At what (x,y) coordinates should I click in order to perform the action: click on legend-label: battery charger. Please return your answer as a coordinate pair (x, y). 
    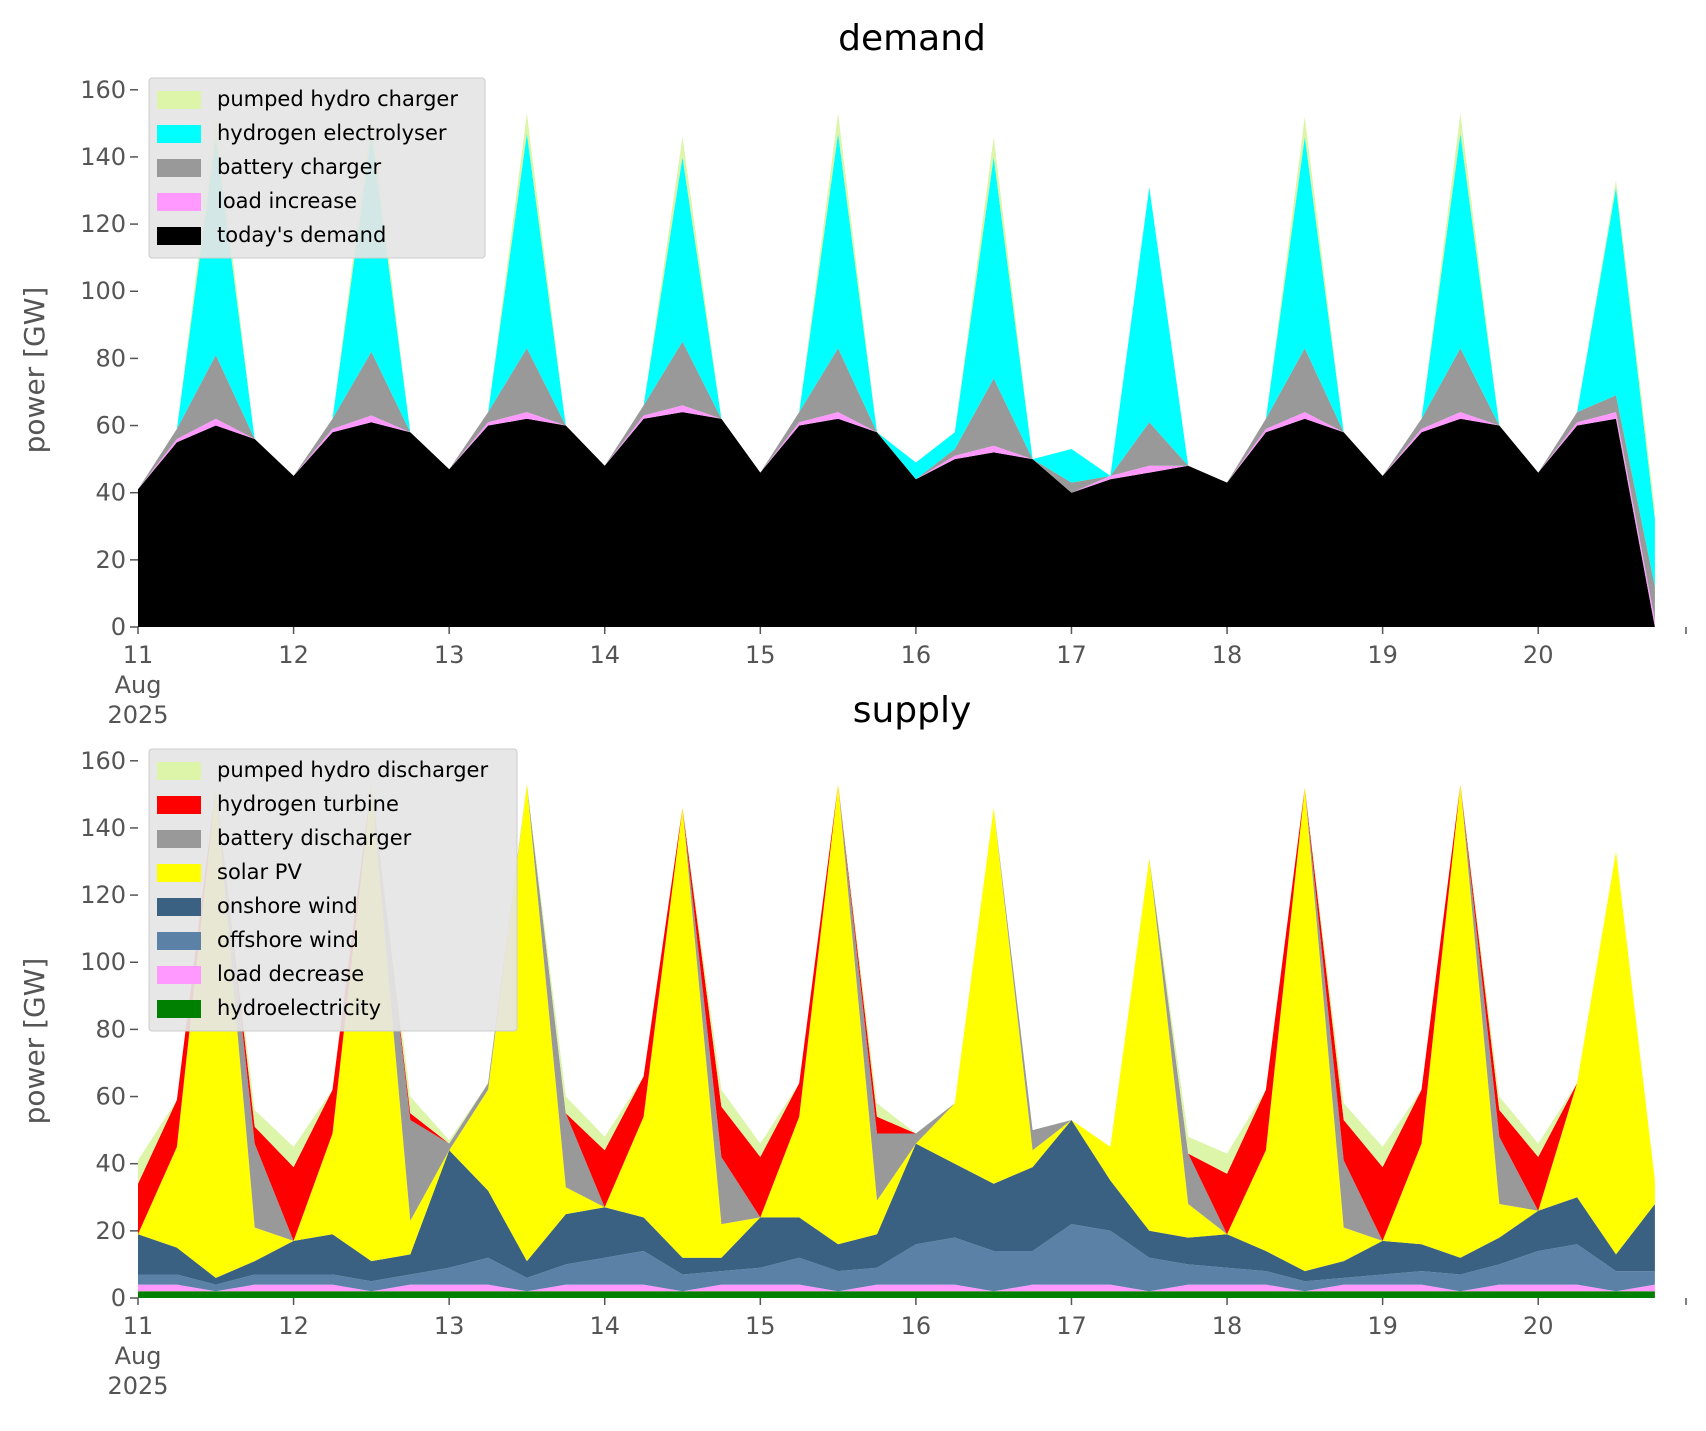
    Looking at the image, I should click on (299, 167).